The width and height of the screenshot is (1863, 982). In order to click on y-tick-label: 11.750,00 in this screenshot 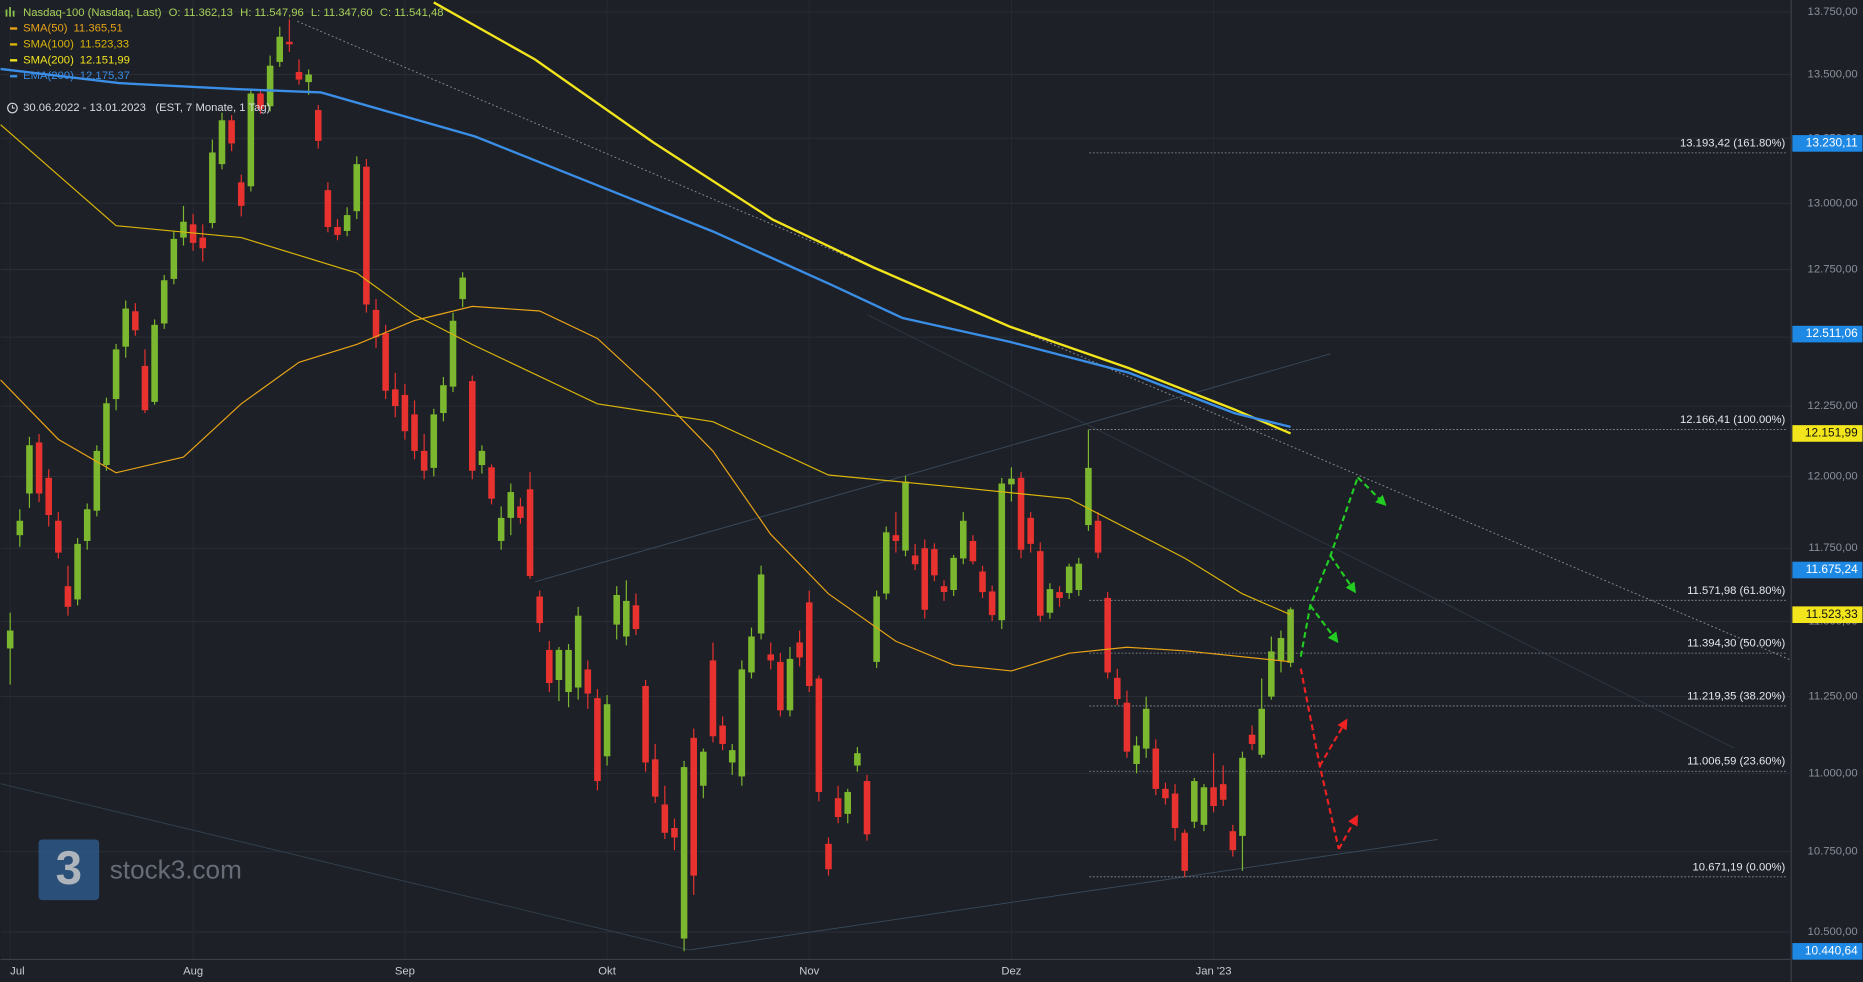, I will do `click(1832, 548)`.